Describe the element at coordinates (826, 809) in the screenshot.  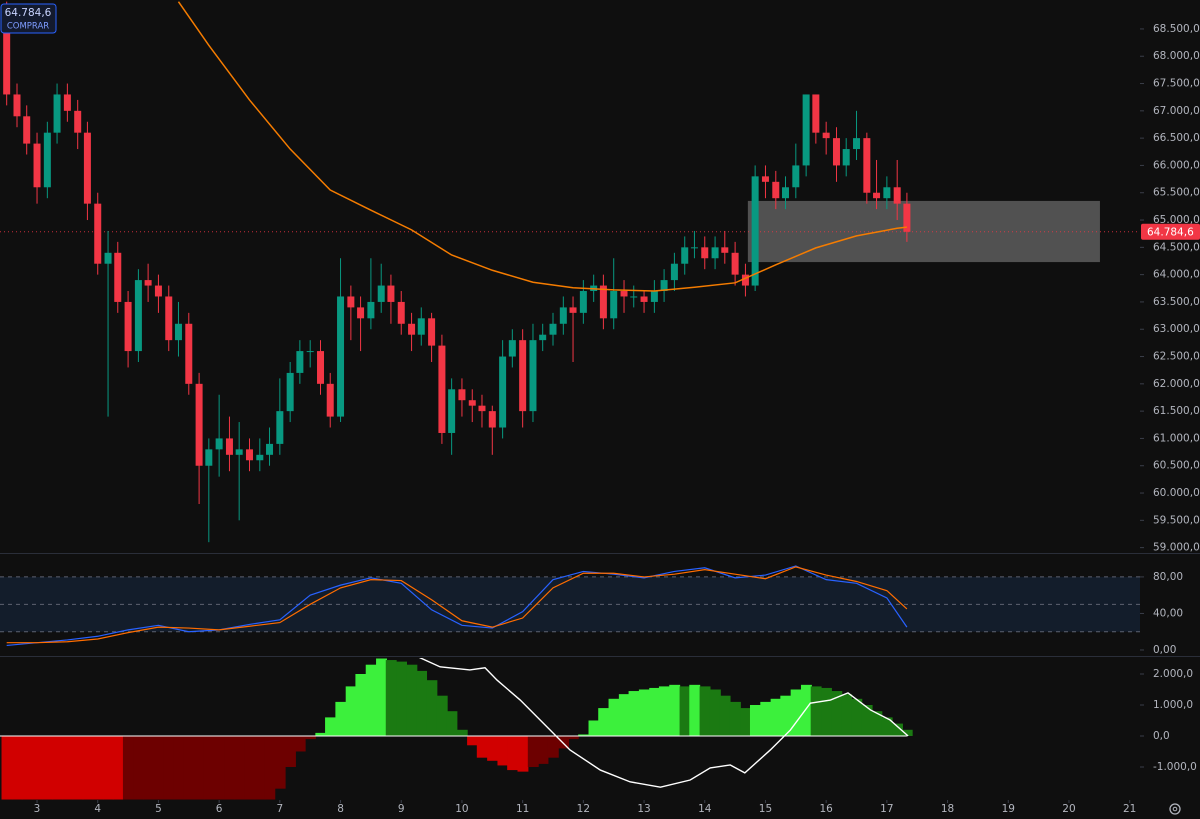
I see `x-tick-label: 16` at that location.